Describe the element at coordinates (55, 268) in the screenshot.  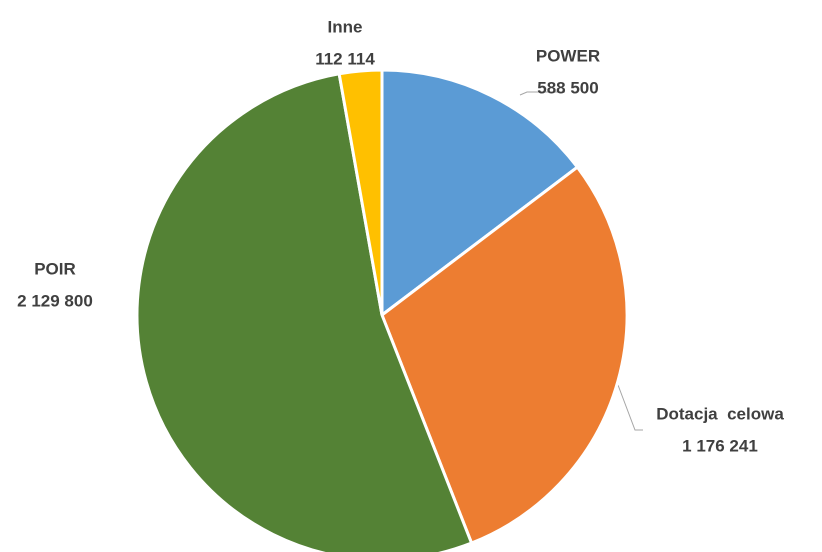
I see `slice-label: POIR` at that location.